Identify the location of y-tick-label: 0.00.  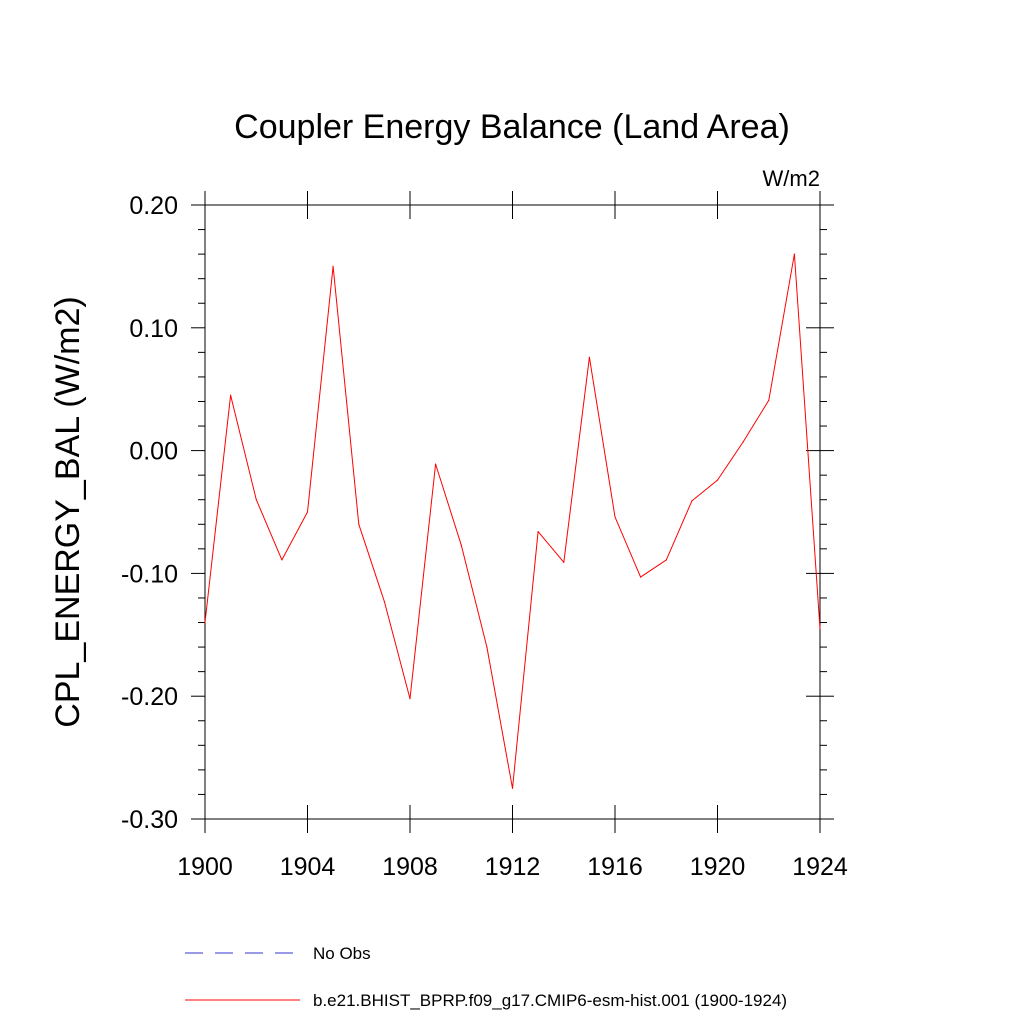
(153, 452).